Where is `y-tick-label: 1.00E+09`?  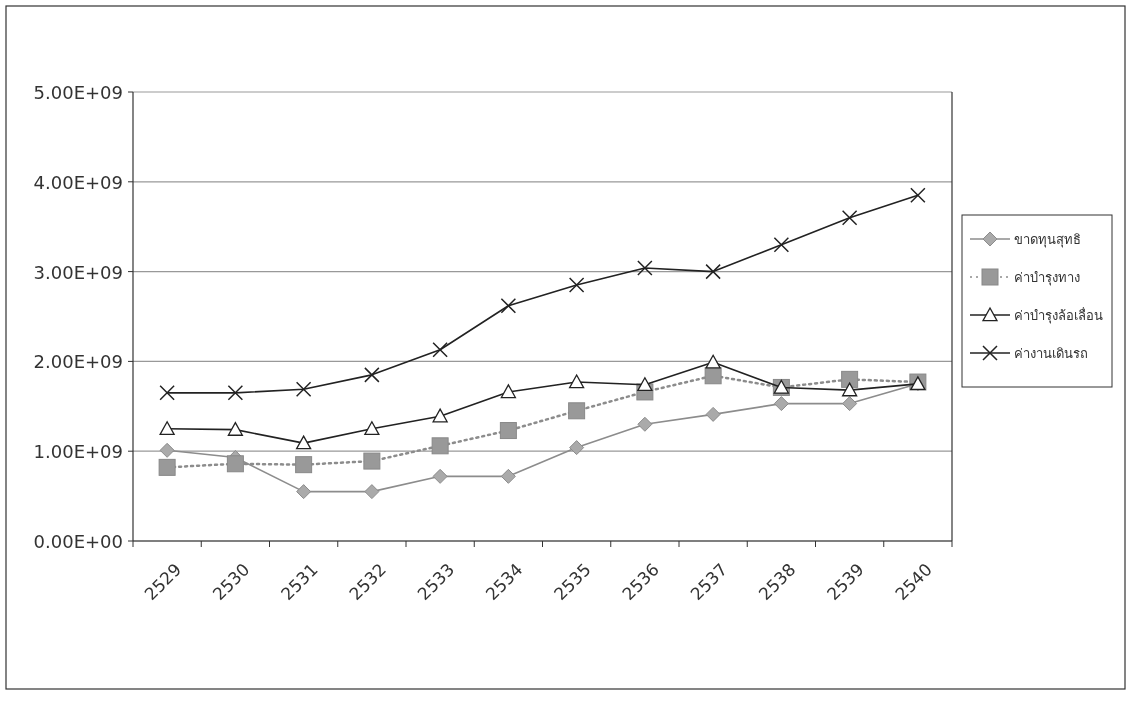 y-tick-label: 1.00E+09 is located at coordinates (78, 452).